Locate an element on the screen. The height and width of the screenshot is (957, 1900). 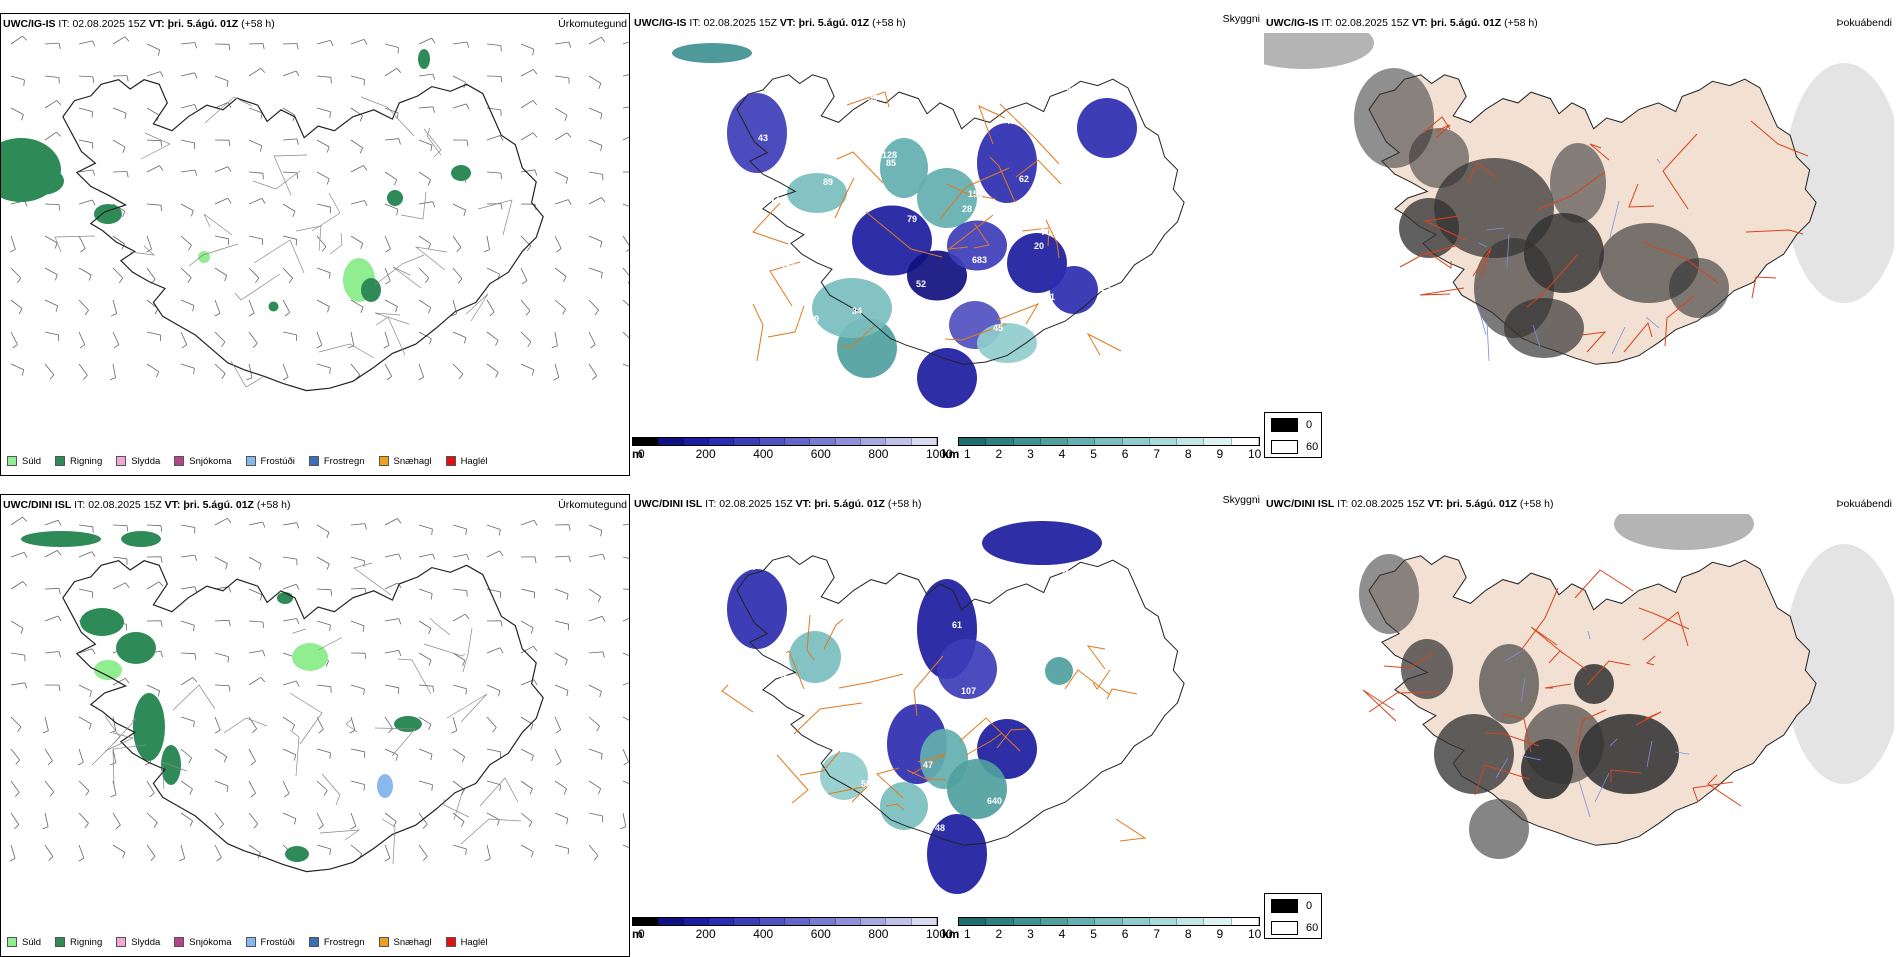
ceiling-value-label: 33 is located at coordinates (1041, 734).